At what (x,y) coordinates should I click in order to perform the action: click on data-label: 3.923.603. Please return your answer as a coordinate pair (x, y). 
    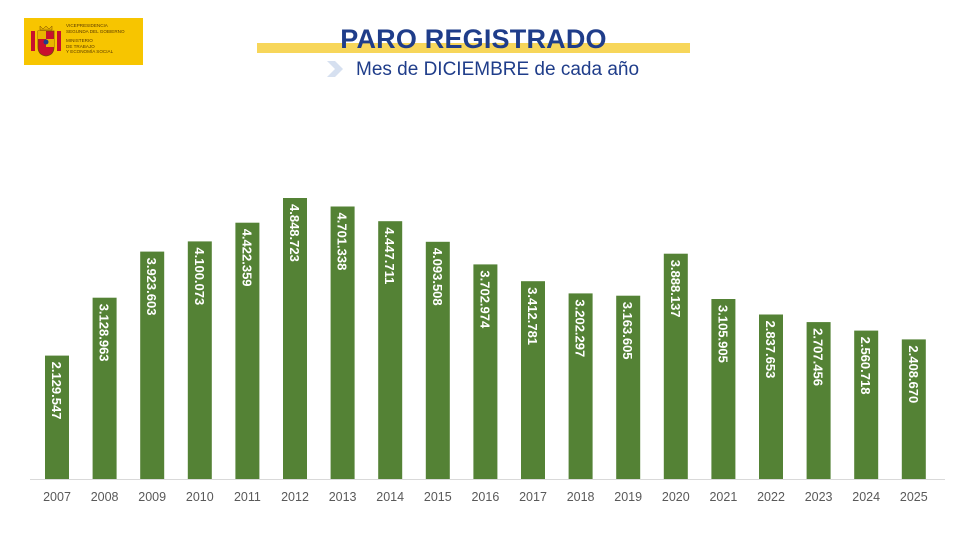
    Looking at the image, I should click on (151, 287).